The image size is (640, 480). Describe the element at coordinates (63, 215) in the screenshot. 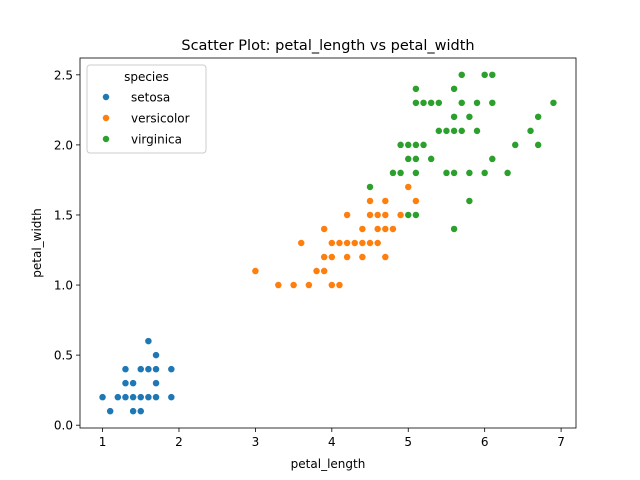

I see `y-tick-label: 1.5` at that location.